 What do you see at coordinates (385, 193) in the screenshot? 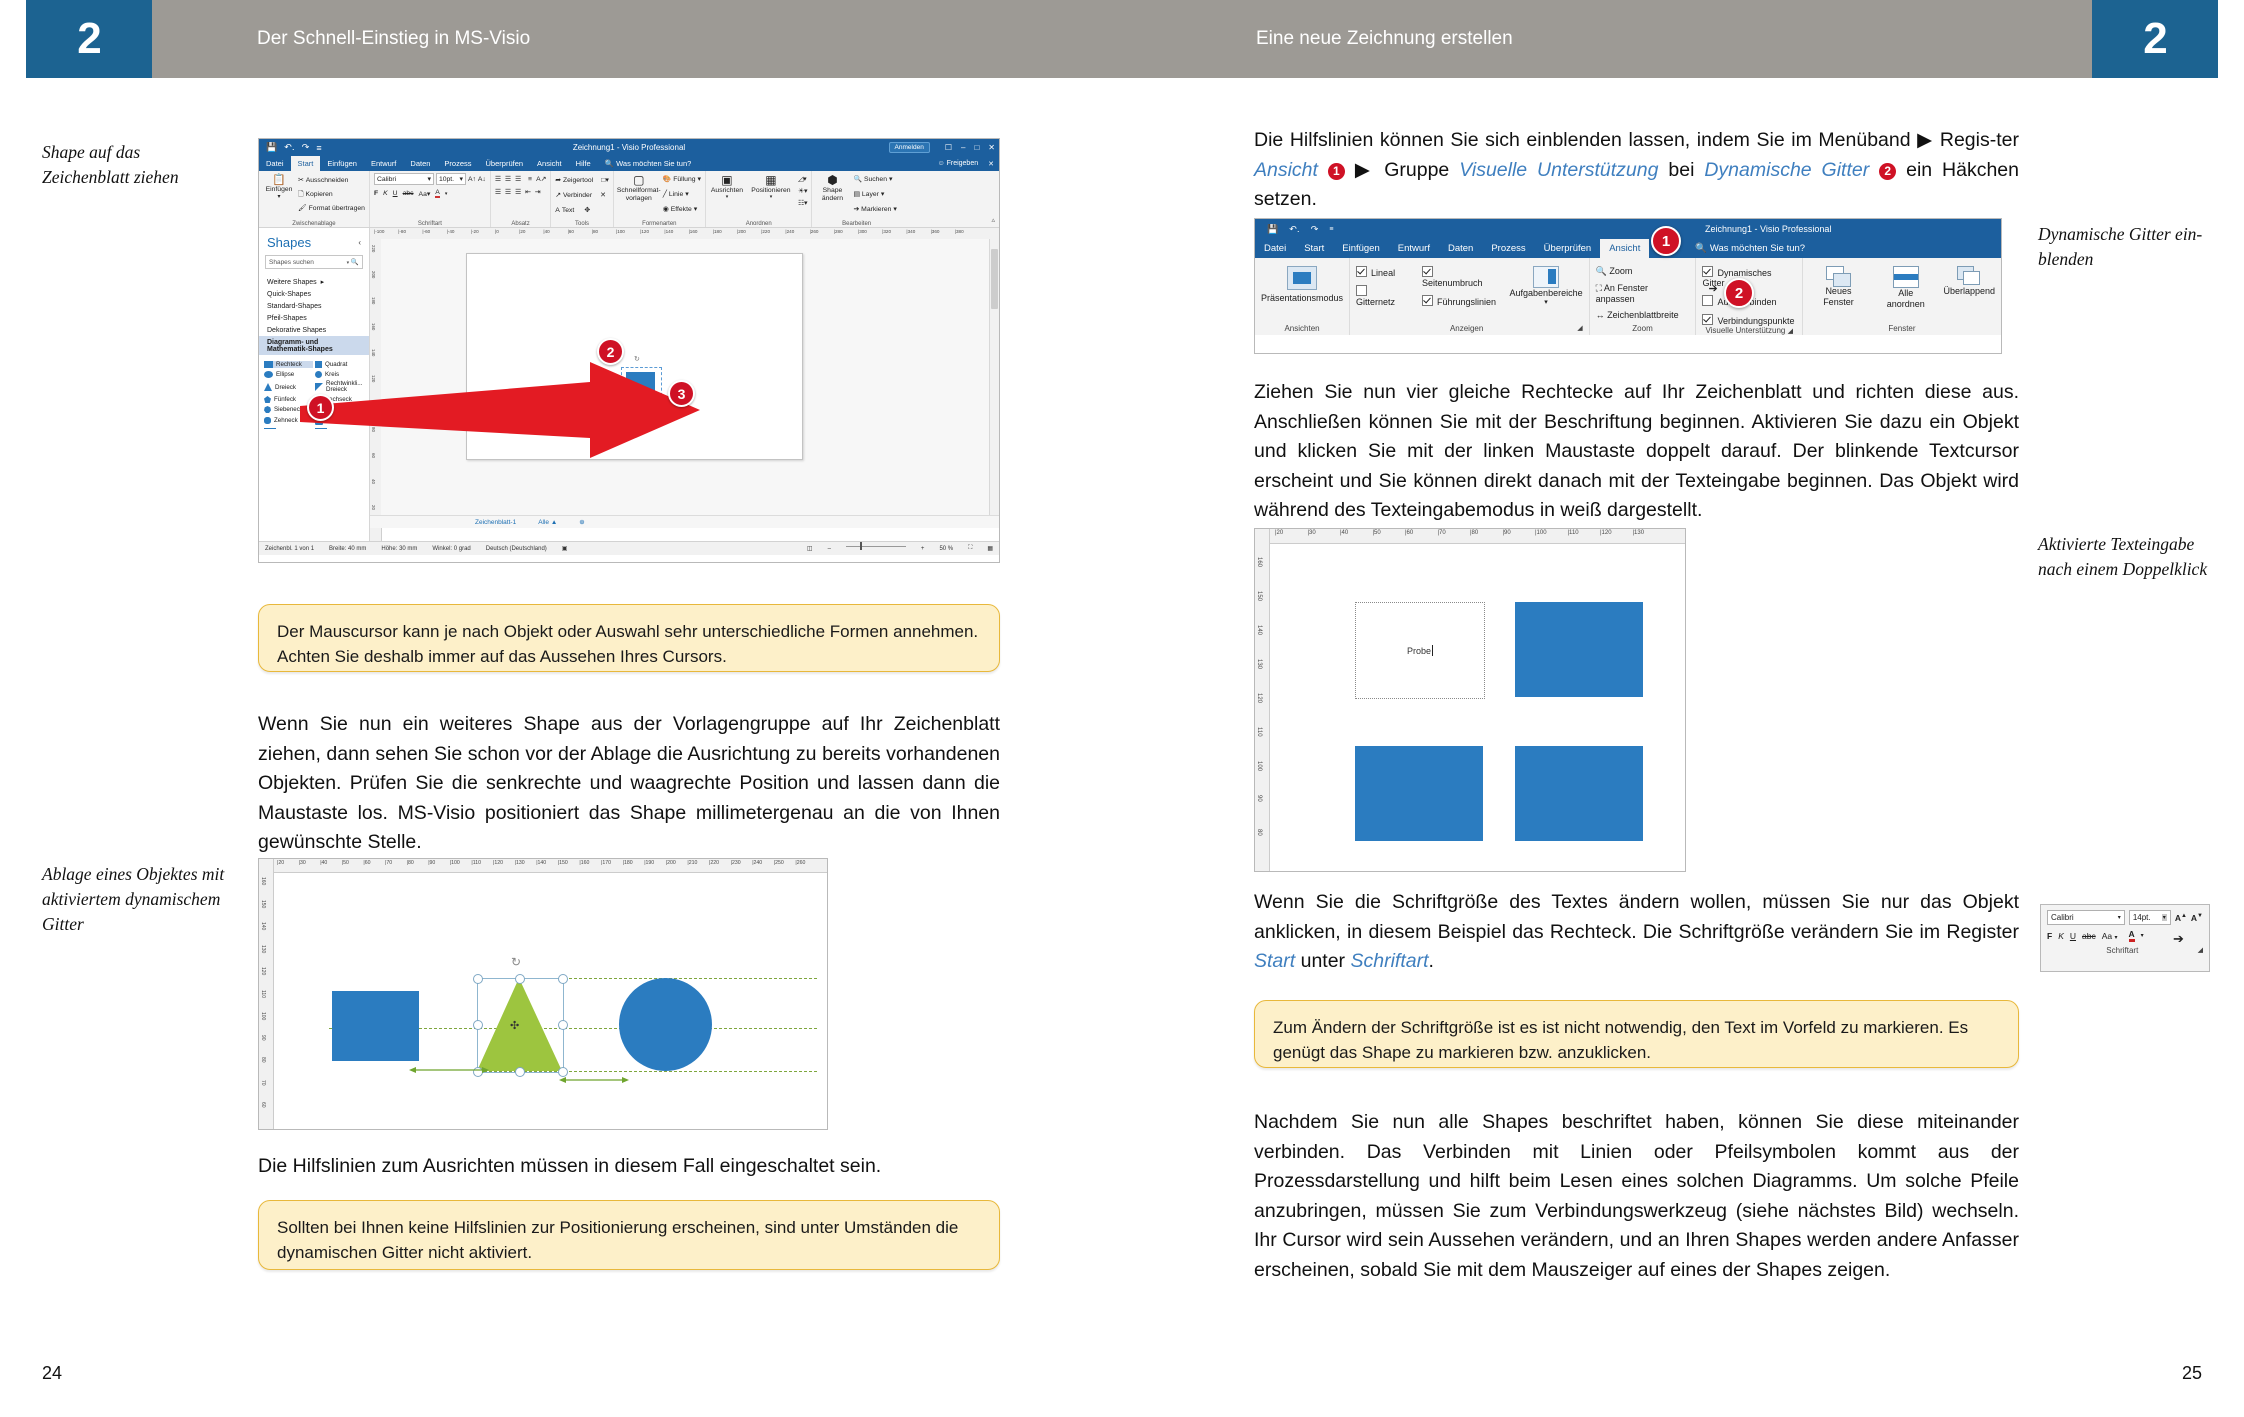
I see `italic-icon: K` at bounding box center [385, 193].